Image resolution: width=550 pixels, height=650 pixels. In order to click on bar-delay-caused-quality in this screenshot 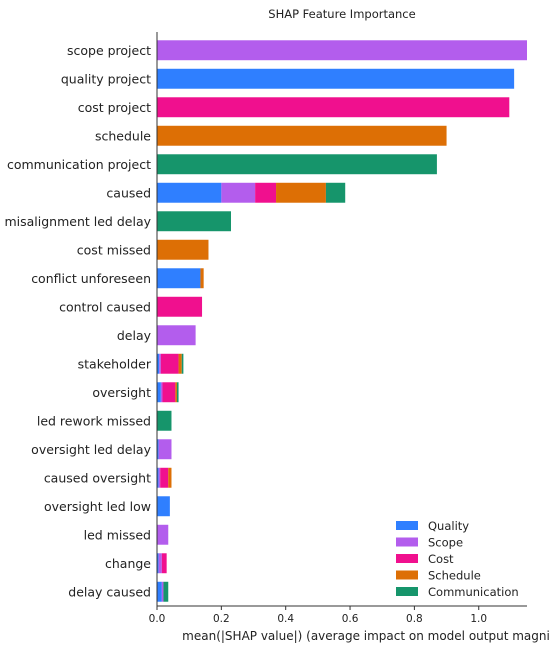, I will do `click(159, 591)`.